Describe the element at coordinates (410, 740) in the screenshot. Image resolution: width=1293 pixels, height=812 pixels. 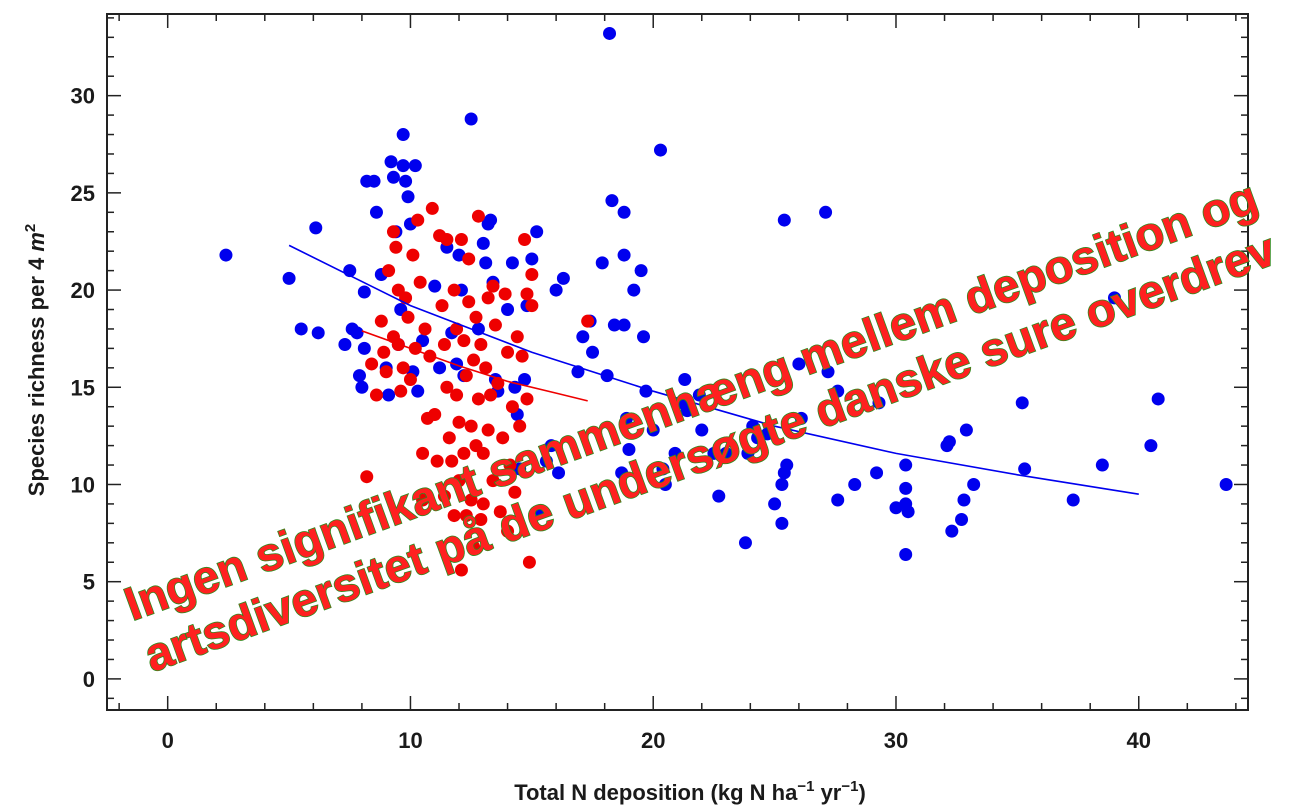
I see `x-tick-label: 10` at that location.